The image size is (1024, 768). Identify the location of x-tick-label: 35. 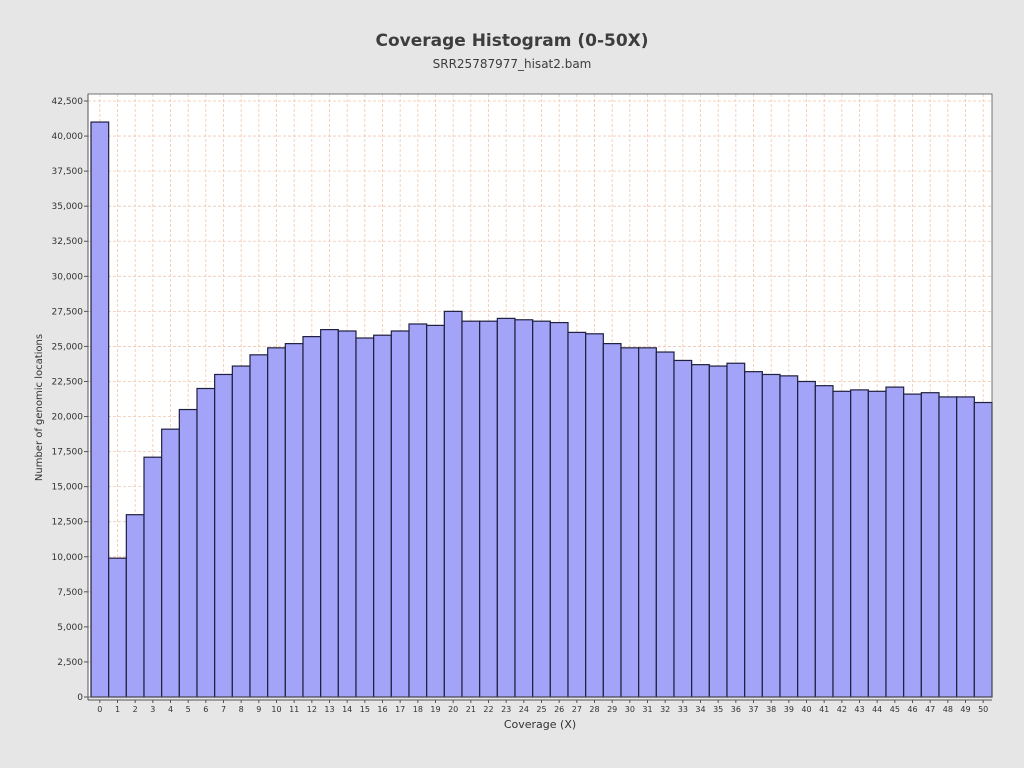
(718, 709).